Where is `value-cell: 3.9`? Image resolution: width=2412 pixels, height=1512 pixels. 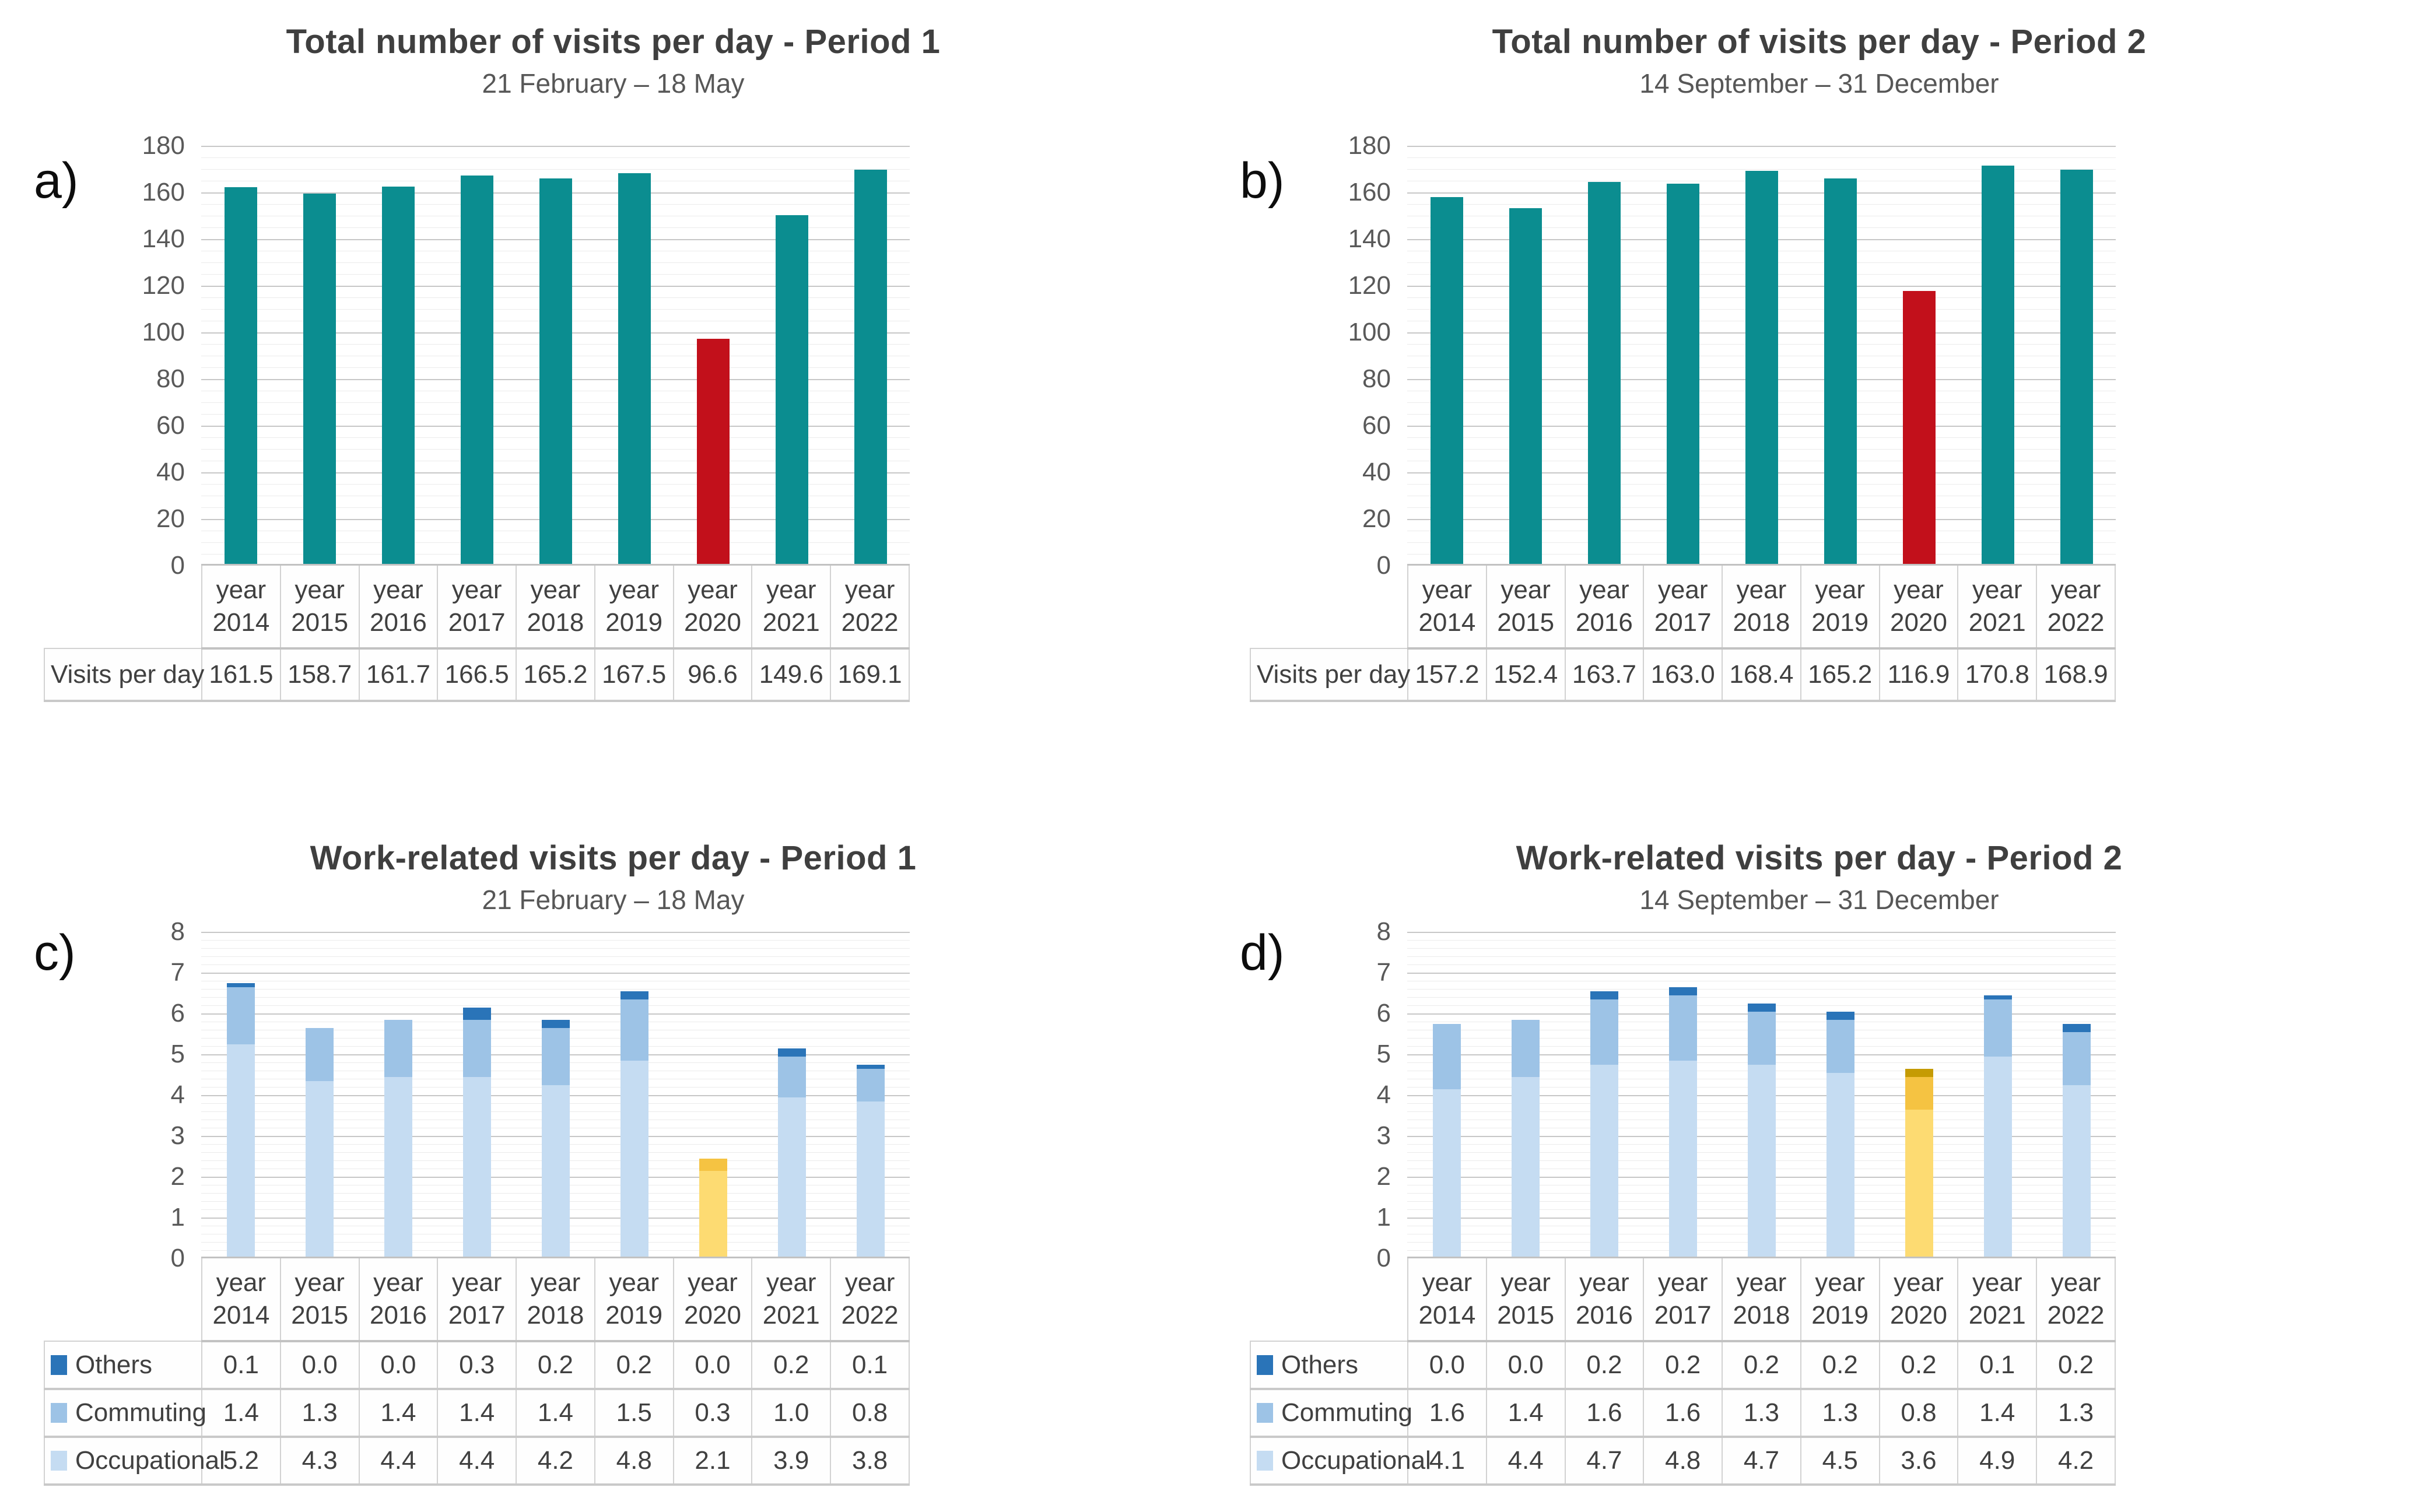 value-cell: 3.9 is located at coordinates (791, 1461).